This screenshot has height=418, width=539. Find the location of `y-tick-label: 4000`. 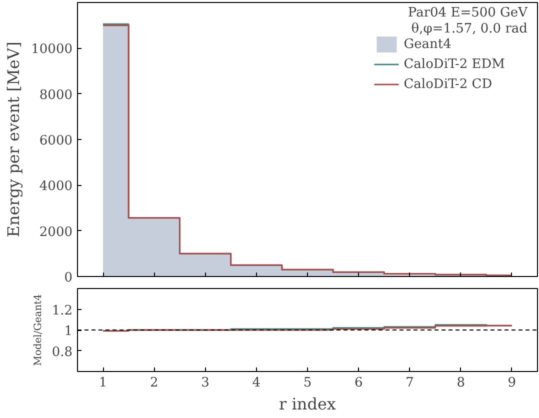

y-tick-label: 4000 is located at coordinates (56, 186).